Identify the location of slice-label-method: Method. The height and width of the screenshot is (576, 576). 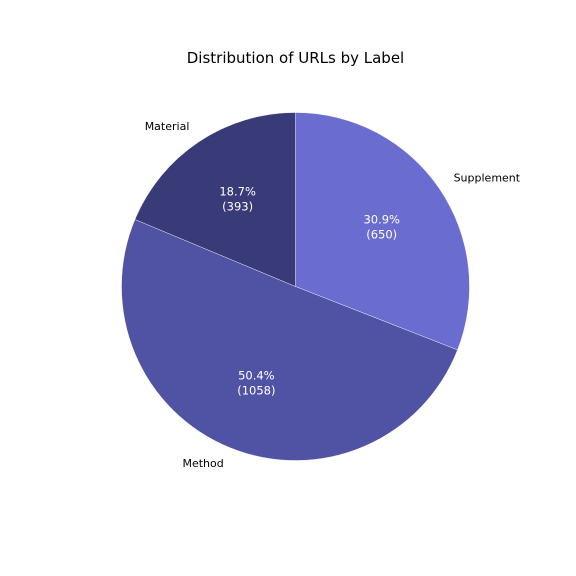
(202, 463).